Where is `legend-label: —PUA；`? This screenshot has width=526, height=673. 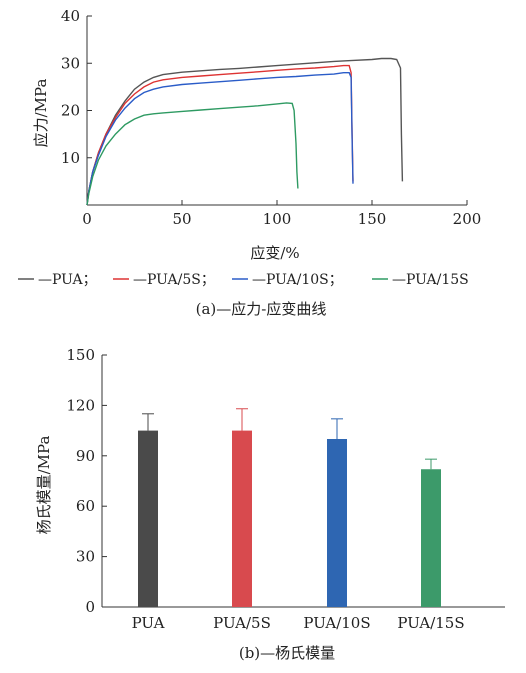
legend-label: —PUA； is located at coordinates (67, 280).